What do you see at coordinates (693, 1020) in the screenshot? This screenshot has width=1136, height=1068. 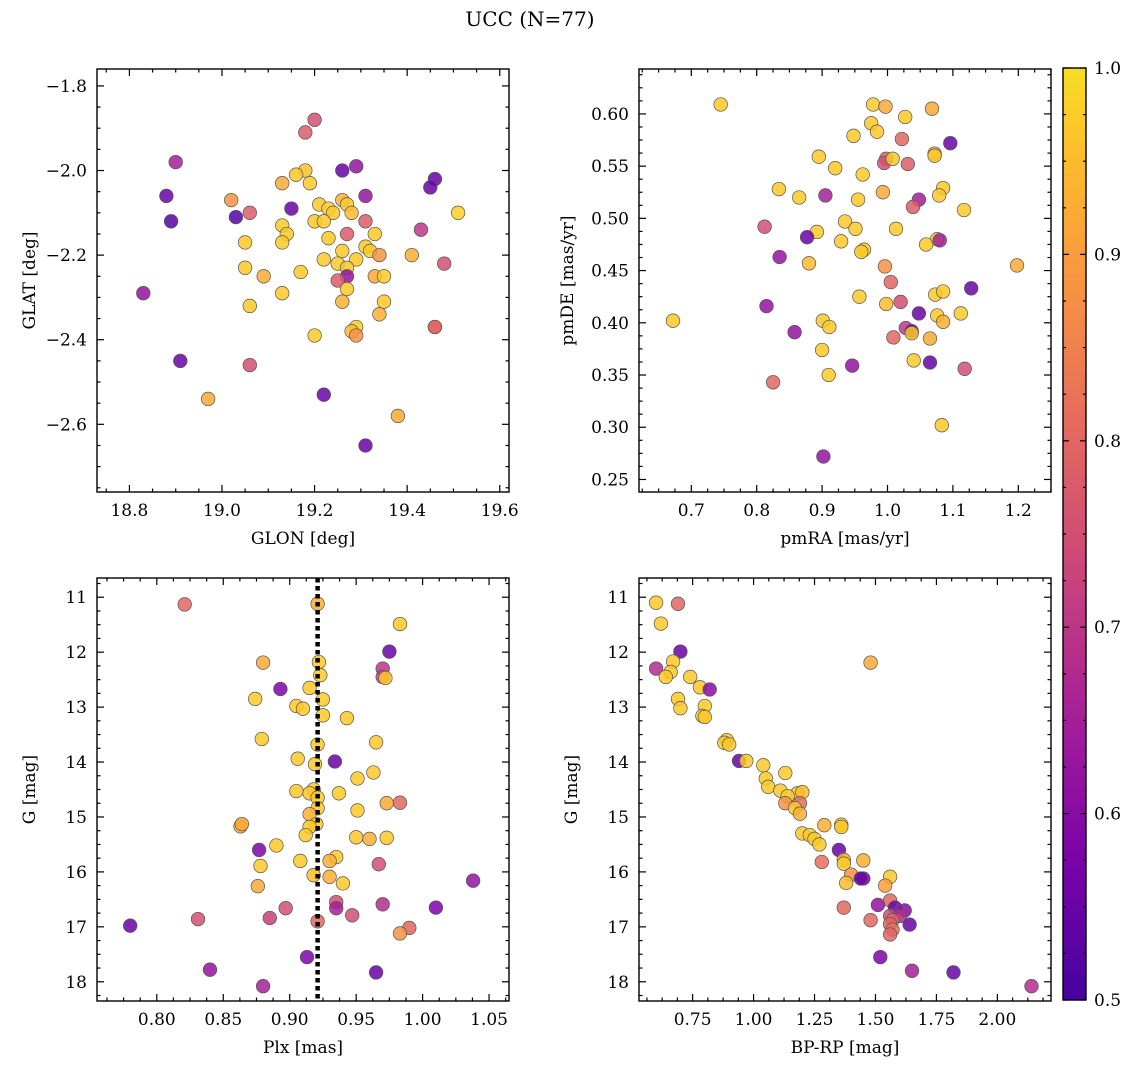 I see `x-tick-label: 0.75` at bounding box center [693, 1020].